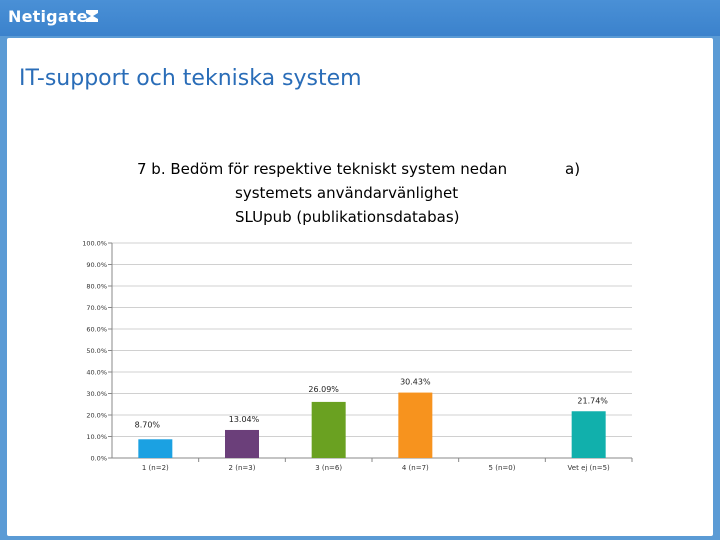  Describe the element at coordinates (328, 468) in the screenshot. I see `x-category-label: 3 (n=6)` at that location.